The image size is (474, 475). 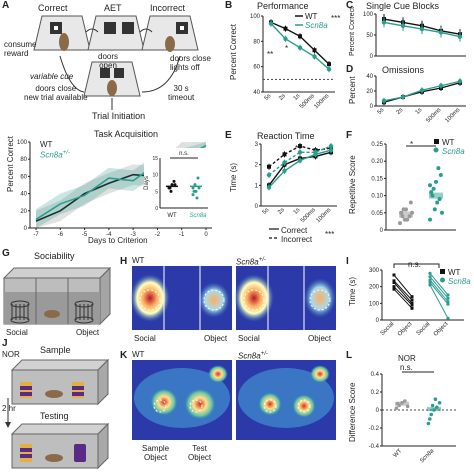 What do you see at coordinates (257, 145) in the screenshot?
I see `e-y-tick-label: 3` at bounding box center [257, 145].